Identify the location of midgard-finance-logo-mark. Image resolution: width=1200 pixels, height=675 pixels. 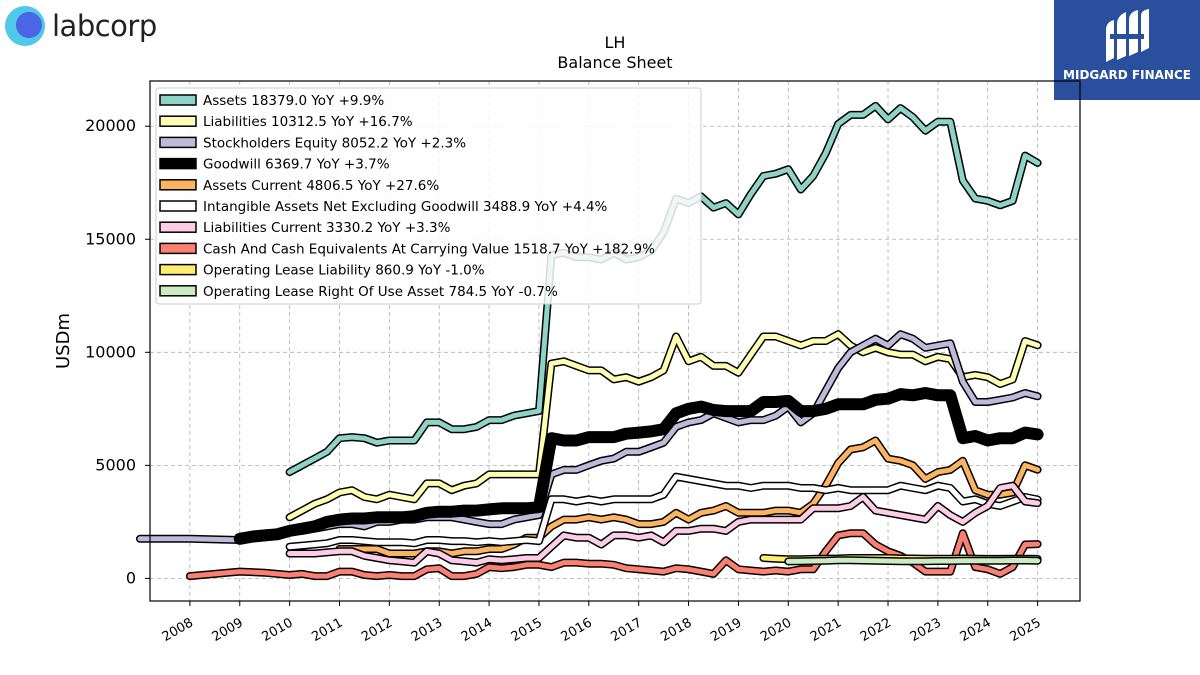
(1127, 35).